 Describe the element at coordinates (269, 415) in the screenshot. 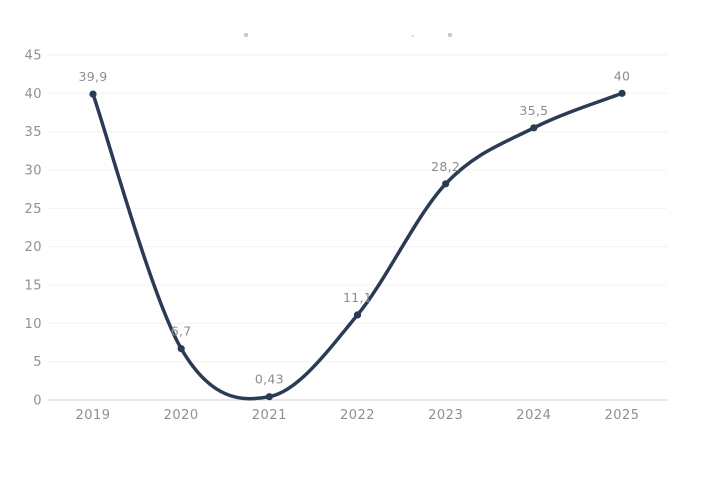

I see `x-tick-label: 2021` at that location.